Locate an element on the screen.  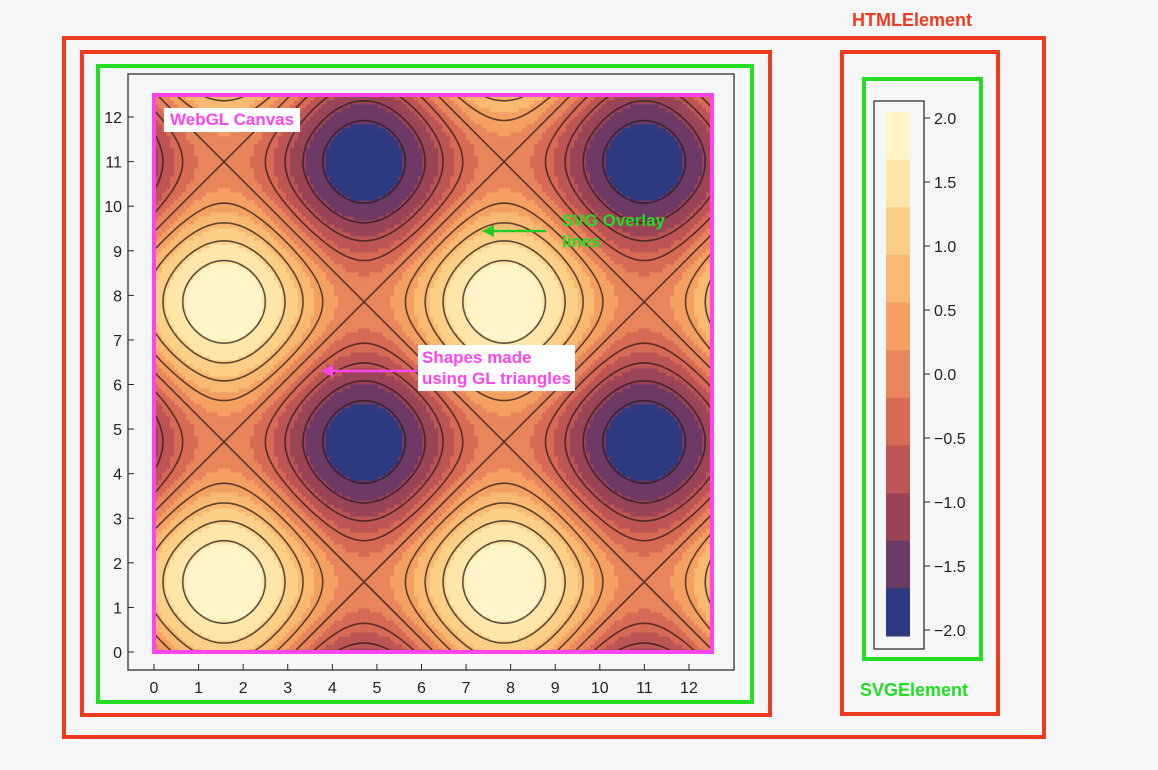
colorbar-tick-label: −1.5 is located at coordinates (950, 567).